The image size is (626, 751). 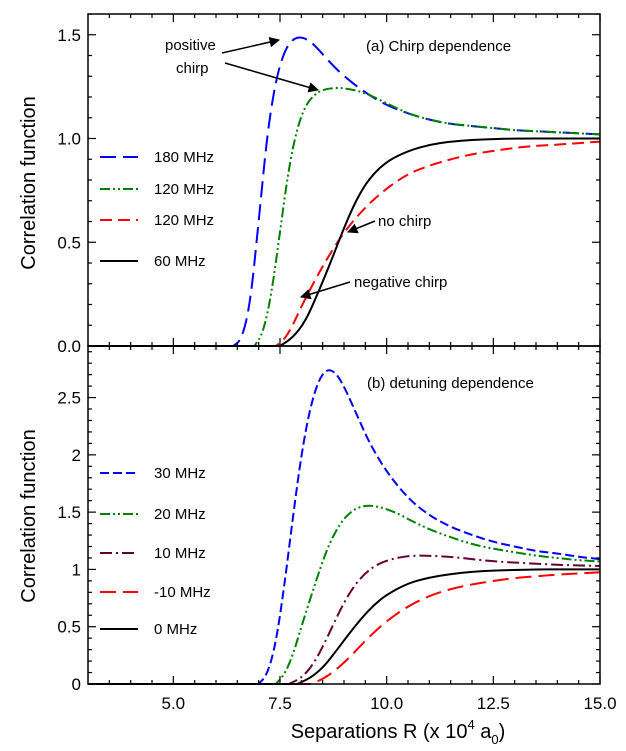 I want to click on panel-b-ylabel: Correlation function, so click(x=29, y=515).